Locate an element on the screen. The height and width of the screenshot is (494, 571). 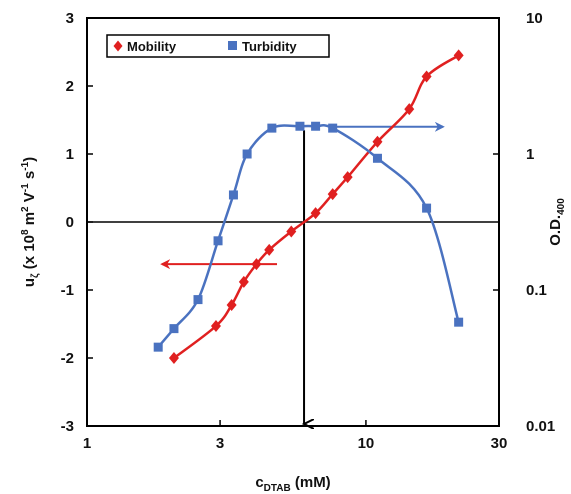
y-left-tick-label: 1 is located at coordinates (70, 154).